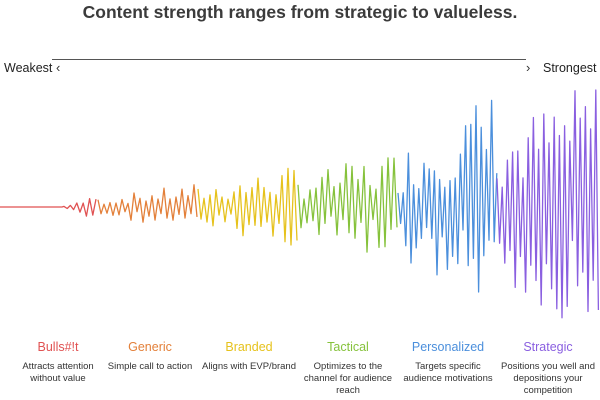  Describe the element at coordinates (448, 347) in the screenshot. I see `category-name: Personalized` at that location.